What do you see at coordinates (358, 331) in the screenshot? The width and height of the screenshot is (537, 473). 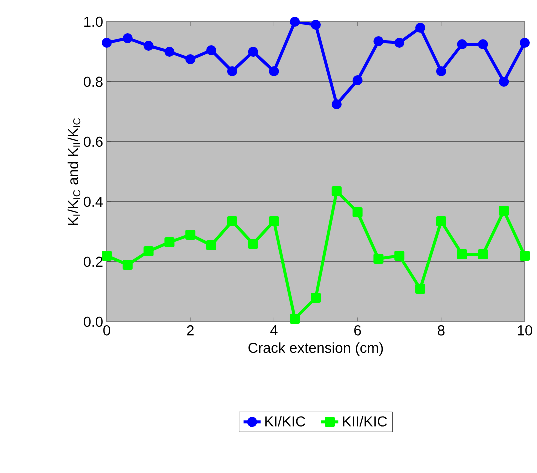 I see `x-tick-label: 6` at bounding box center [358, 331].